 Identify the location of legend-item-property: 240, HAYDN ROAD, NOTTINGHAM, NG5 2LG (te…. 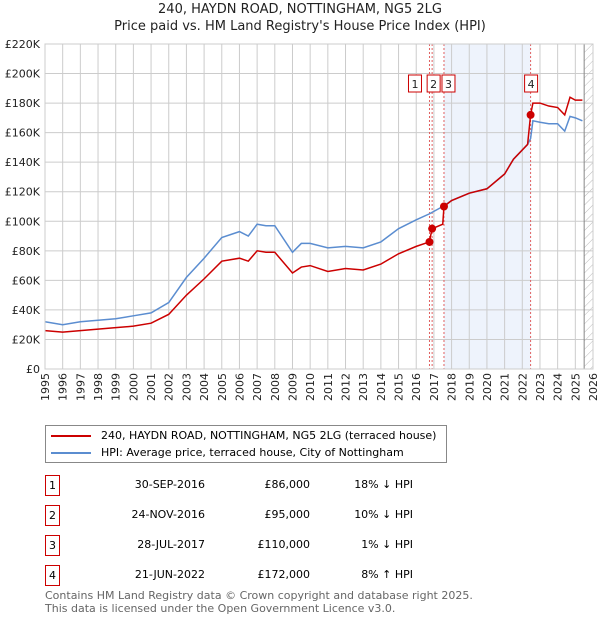
(243, 435).